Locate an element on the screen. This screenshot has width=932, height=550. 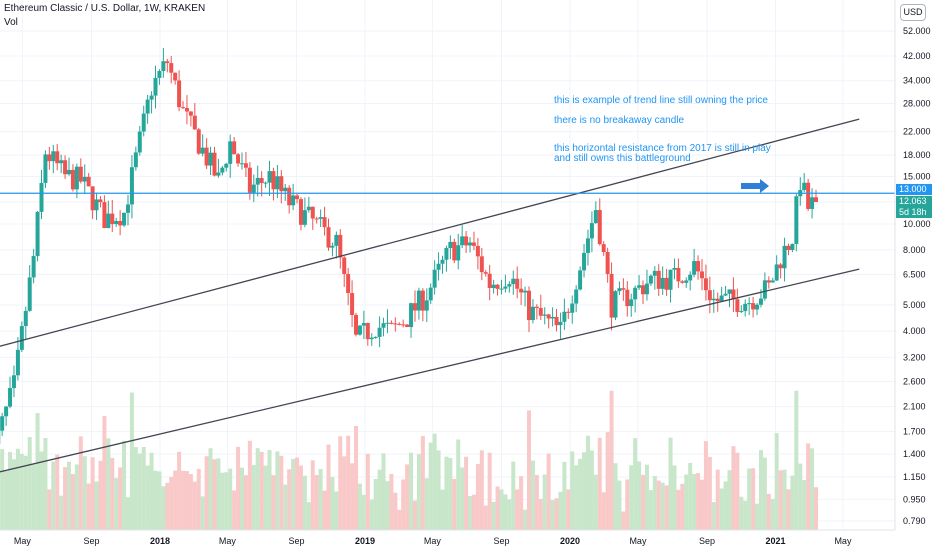
price-tick-label: 8.000 is located at coordinates (914, 250).